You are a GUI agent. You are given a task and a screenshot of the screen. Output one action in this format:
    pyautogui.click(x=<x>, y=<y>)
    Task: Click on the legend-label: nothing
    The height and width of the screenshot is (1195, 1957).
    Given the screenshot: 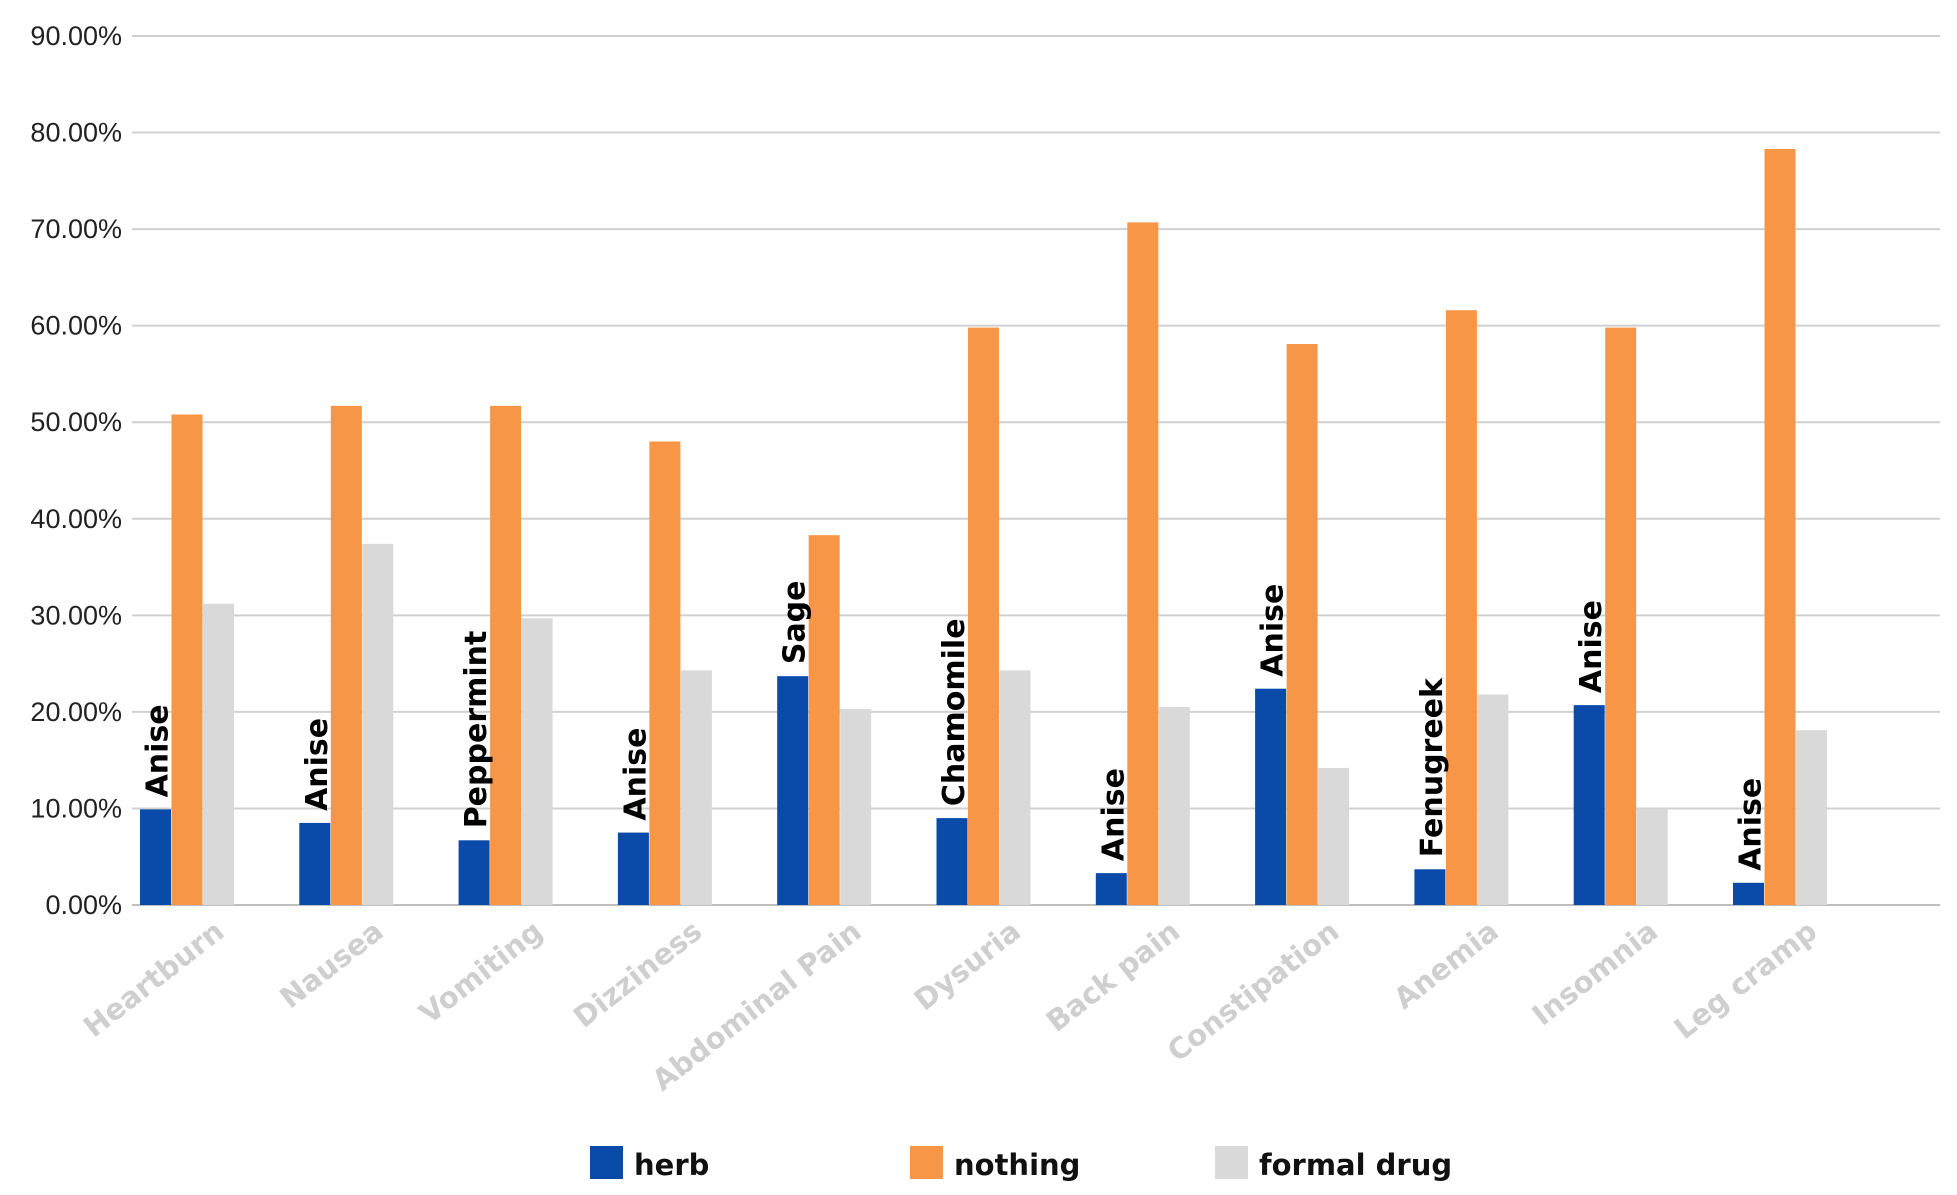 What is the action you would take?
    pyautogui.click(x=1017, y=1165)
    